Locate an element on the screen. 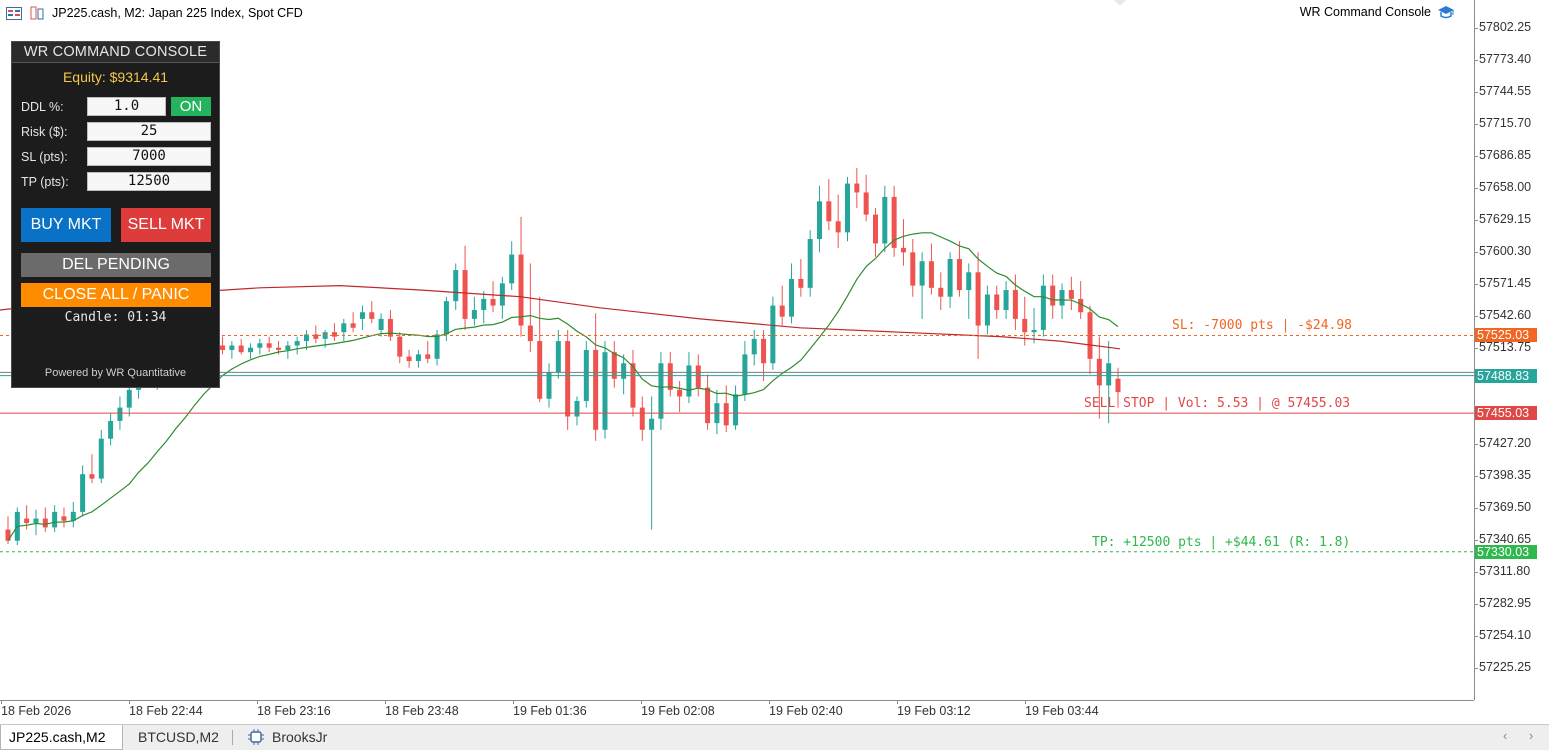 This screenshot has height=753, width=1549. graduation-cap-icon is located at coordinates (1446, 12).